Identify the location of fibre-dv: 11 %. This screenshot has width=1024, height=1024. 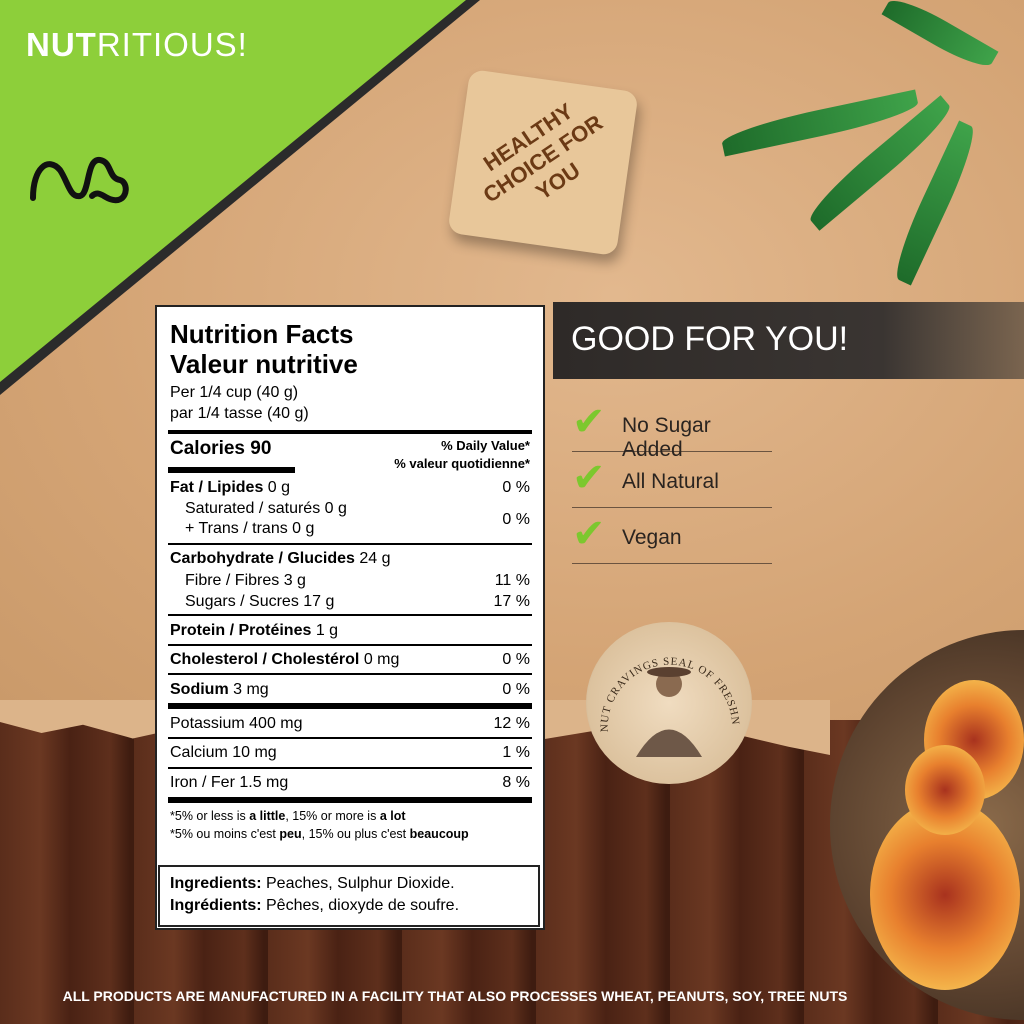
(512, 580).